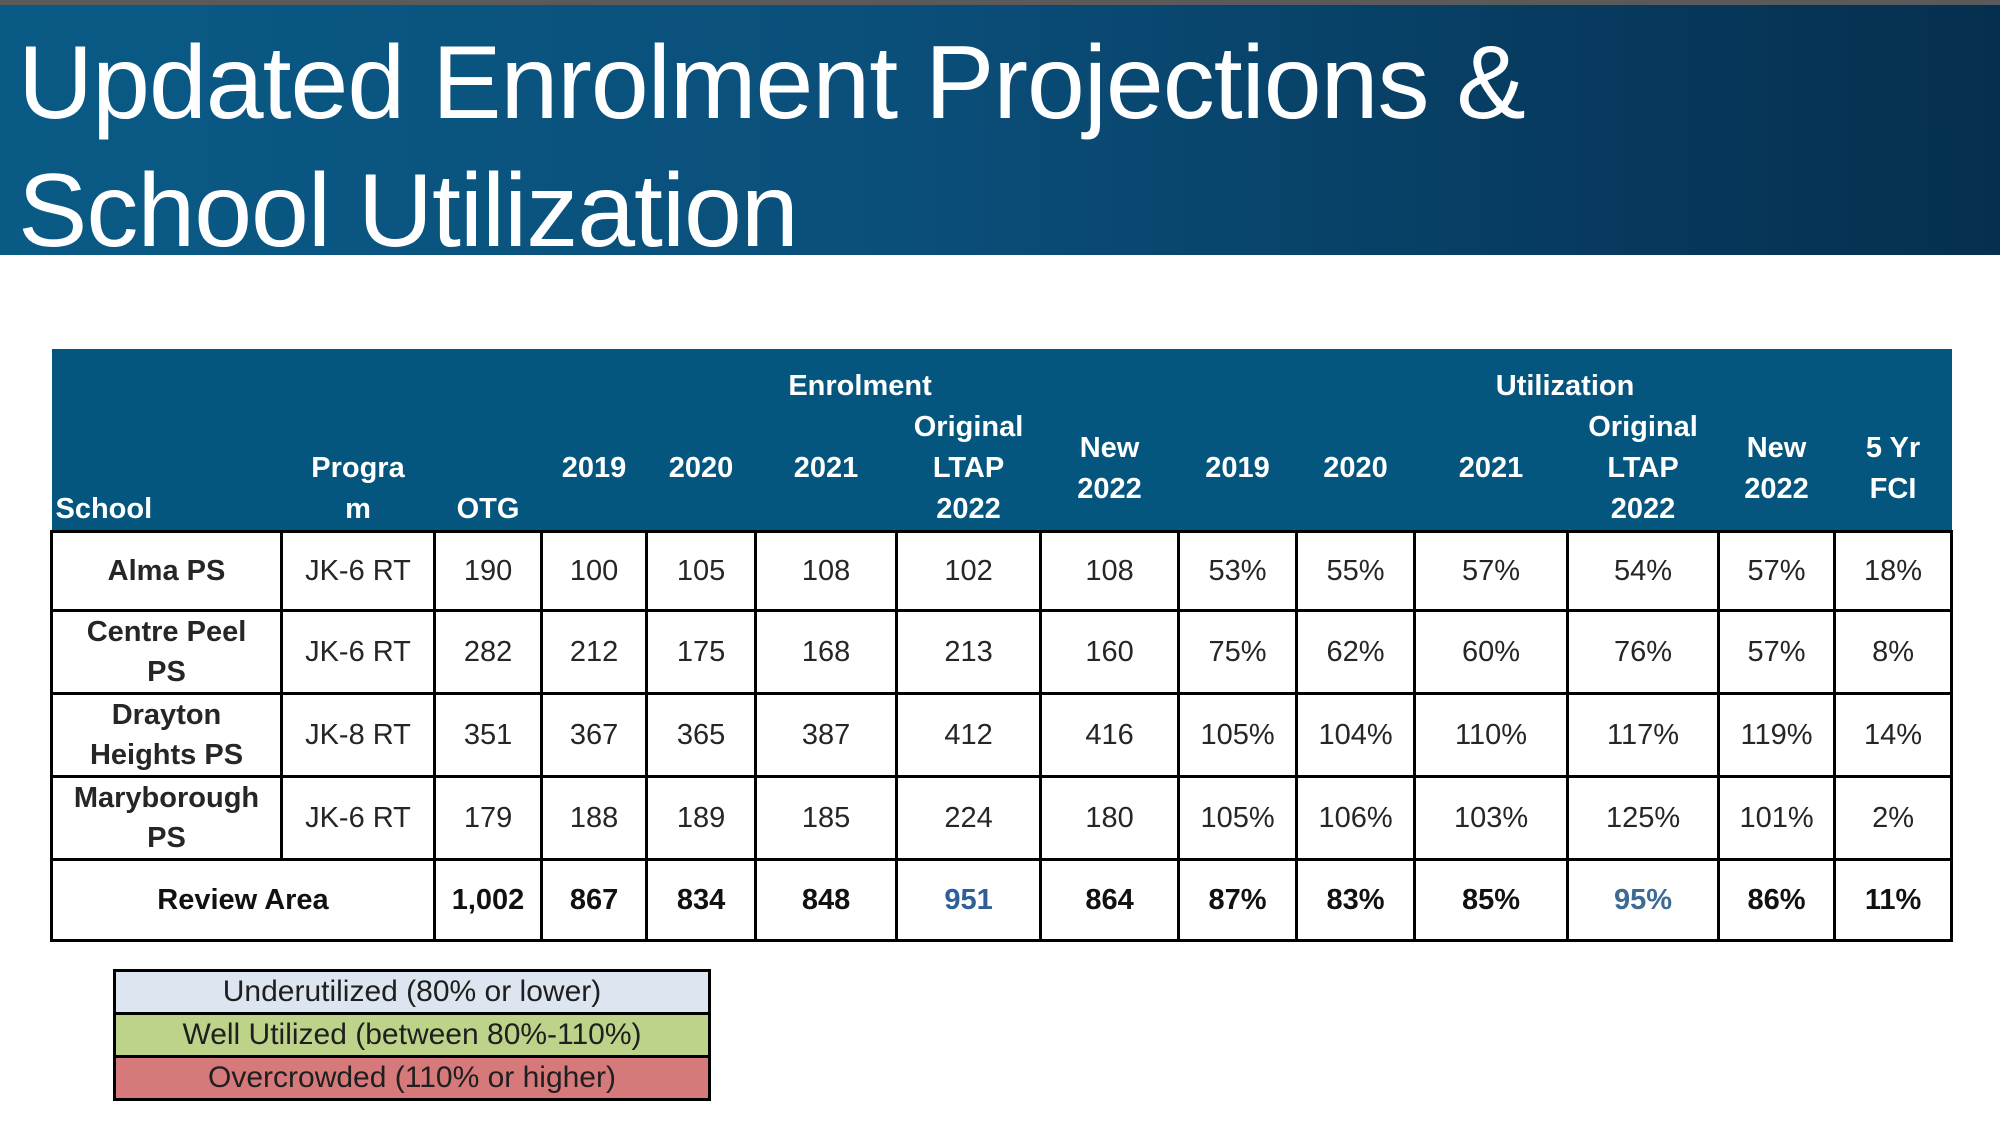  I want to click on utilization-new-2022-cell: 119%, so click(1777, 735).